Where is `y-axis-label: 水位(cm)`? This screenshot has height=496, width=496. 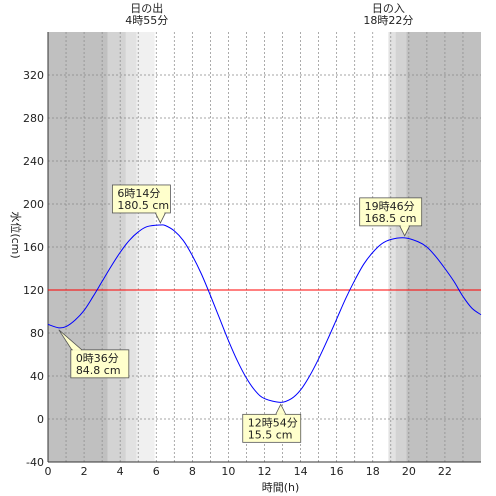 y-axis-label: 水位(cm) is located at coordinates (16, 234).